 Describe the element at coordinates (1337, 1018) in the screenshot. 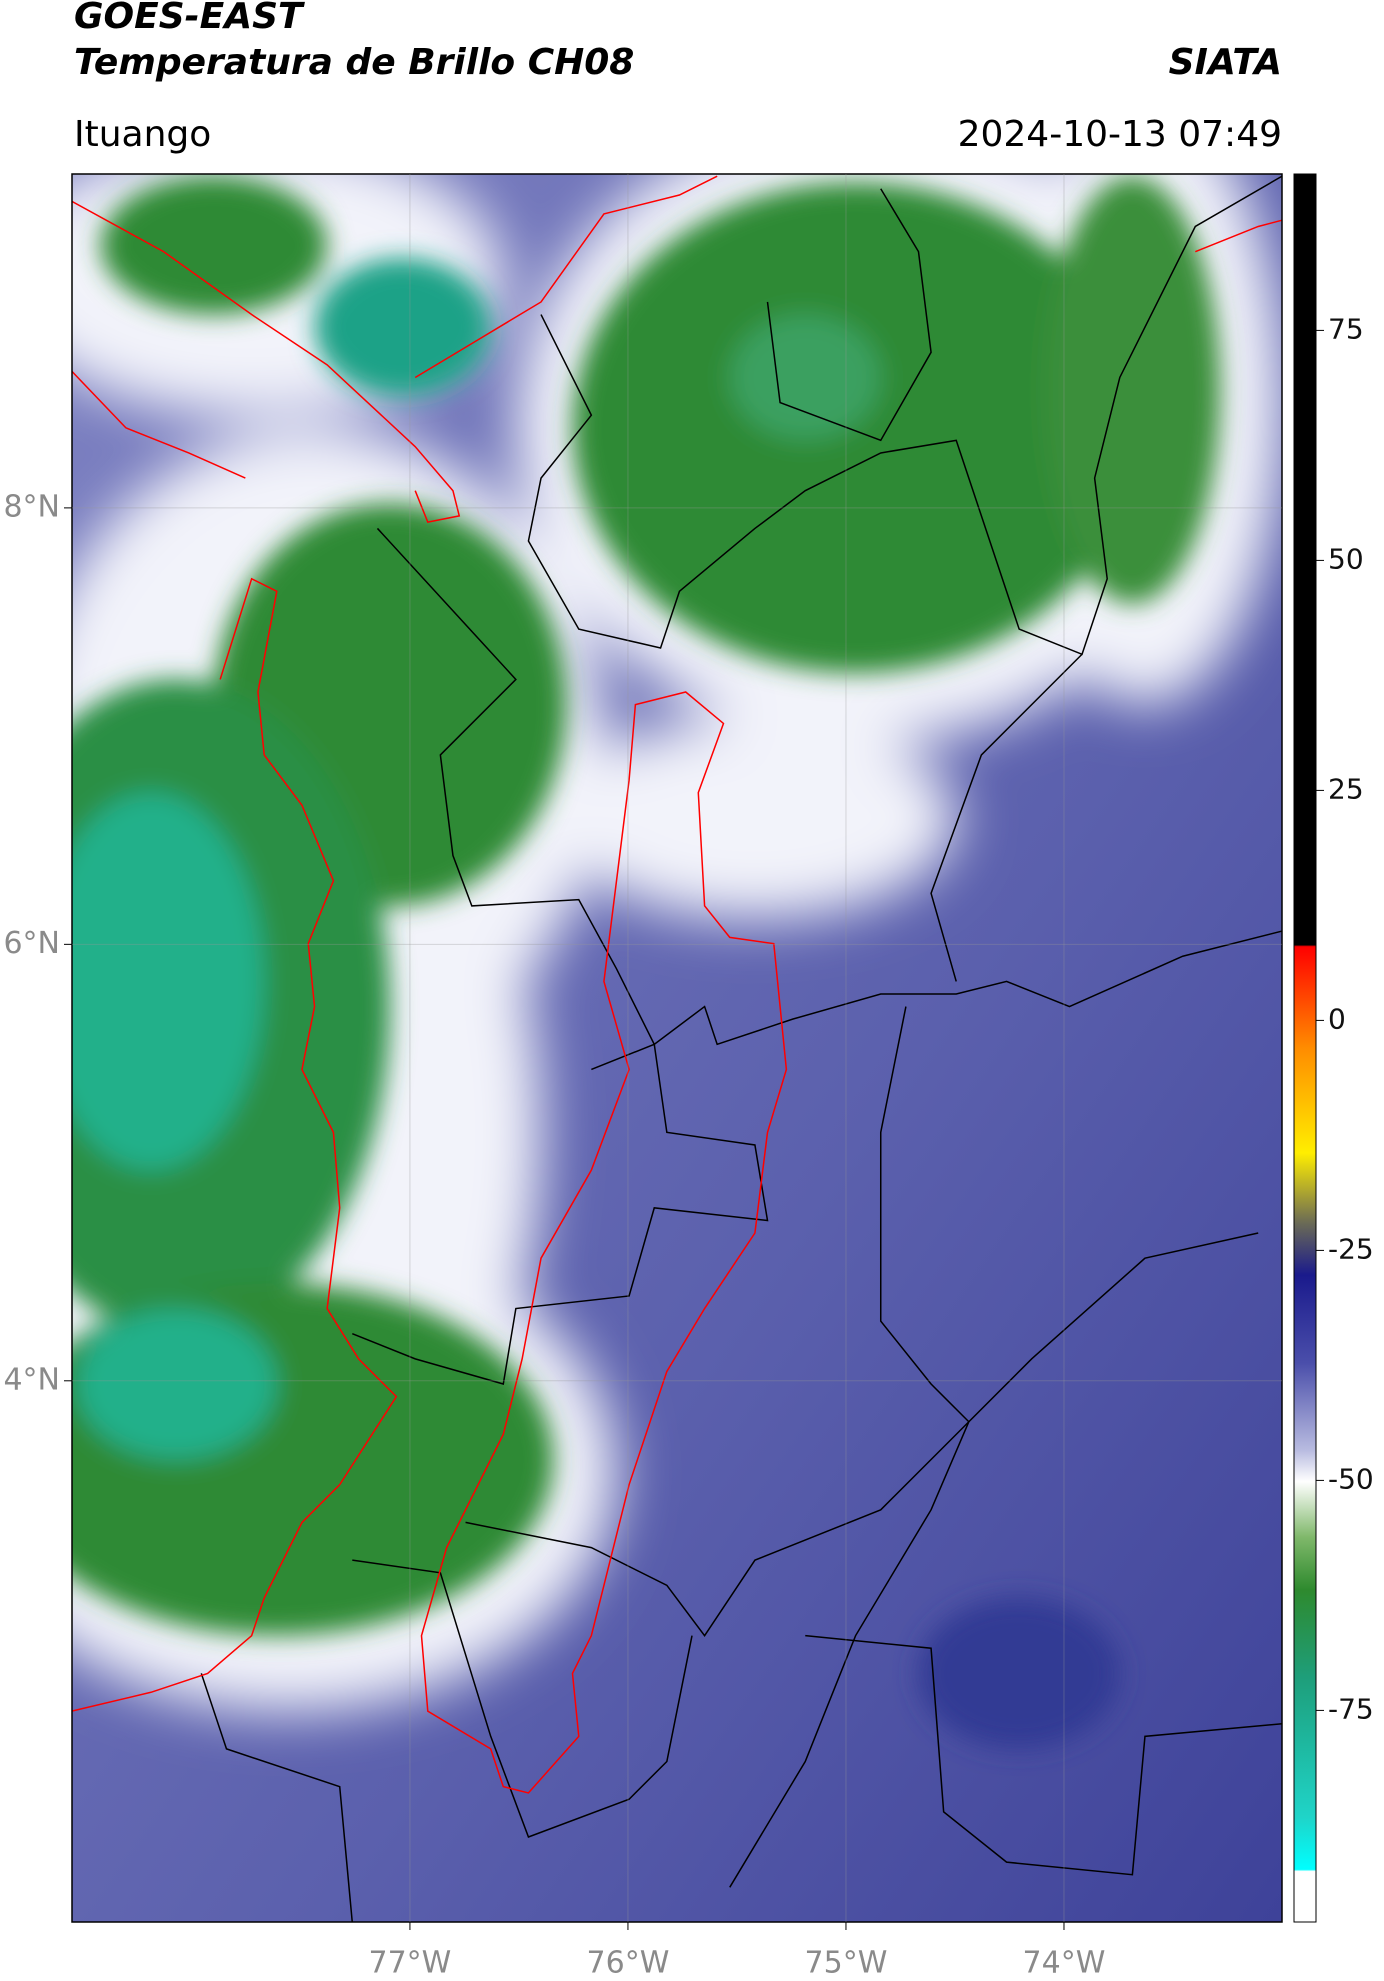

I see `colorbar-tick-label: 0` at that location.